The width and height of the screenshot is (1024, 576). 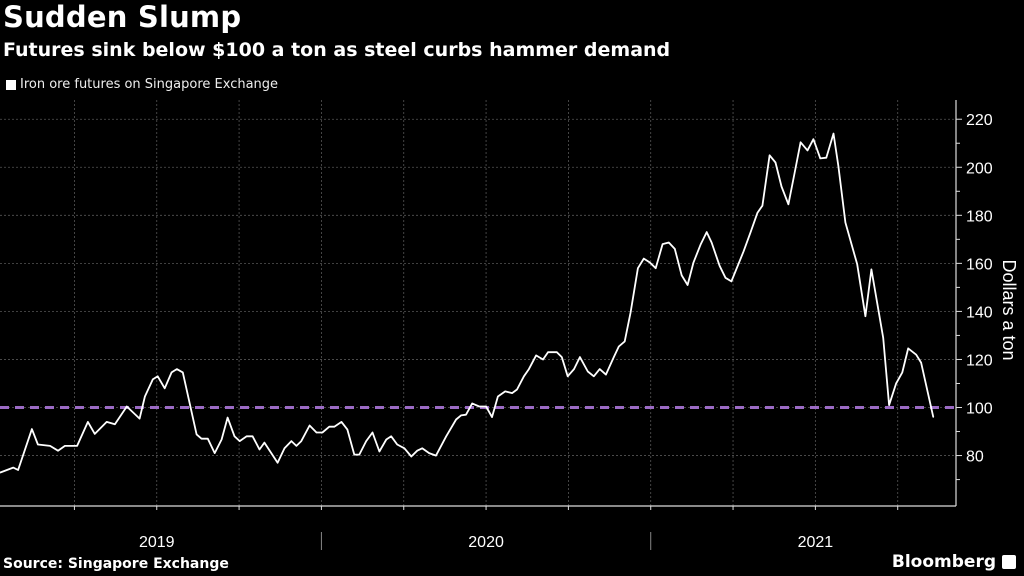 I want to click on bloomberg-chart-icon, so click(x=1009, y=562).